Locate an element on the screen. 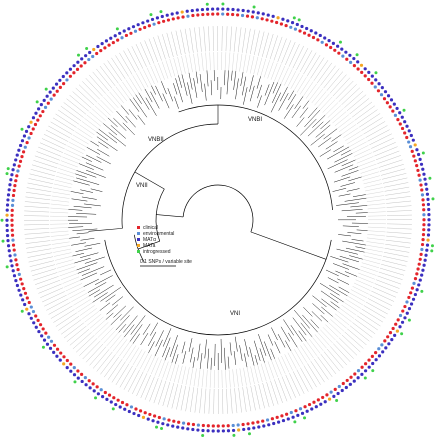 The height and width of the screenshot is (440, 437). backbone-branch-vnbi-vnbii is located at coordinates (149, 180).